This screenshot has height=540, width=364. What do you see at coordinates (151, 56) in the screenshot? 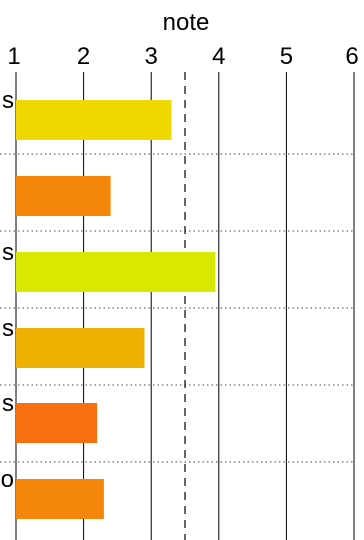
I see `x-tick-label-3: 3` at bounding box center [151, 56].